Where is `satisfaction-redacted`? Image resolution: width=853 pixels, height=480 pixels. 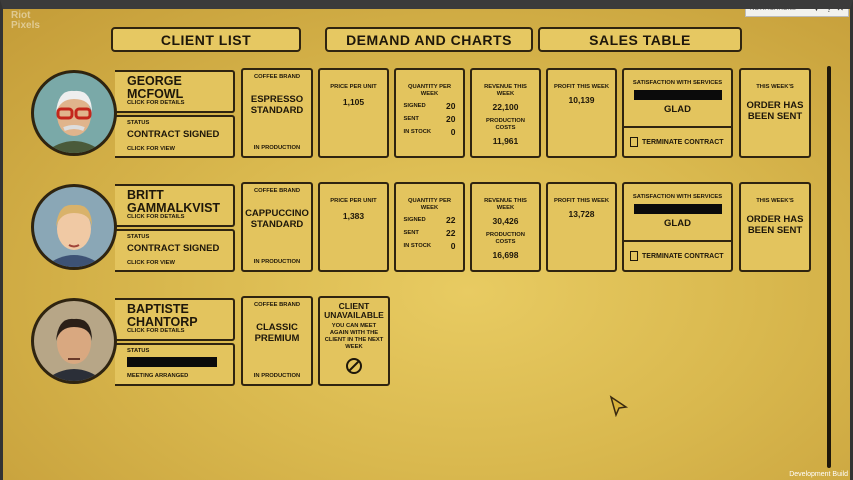
satisfaction-redacted is located at coordinates (677, 95).